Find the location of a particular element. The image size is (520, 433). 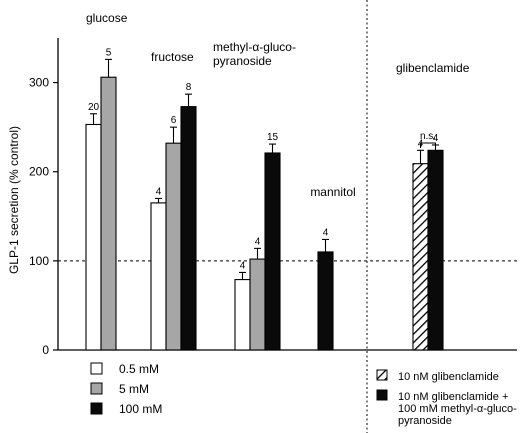

significance-bracket is located at coordinates (428, 145).